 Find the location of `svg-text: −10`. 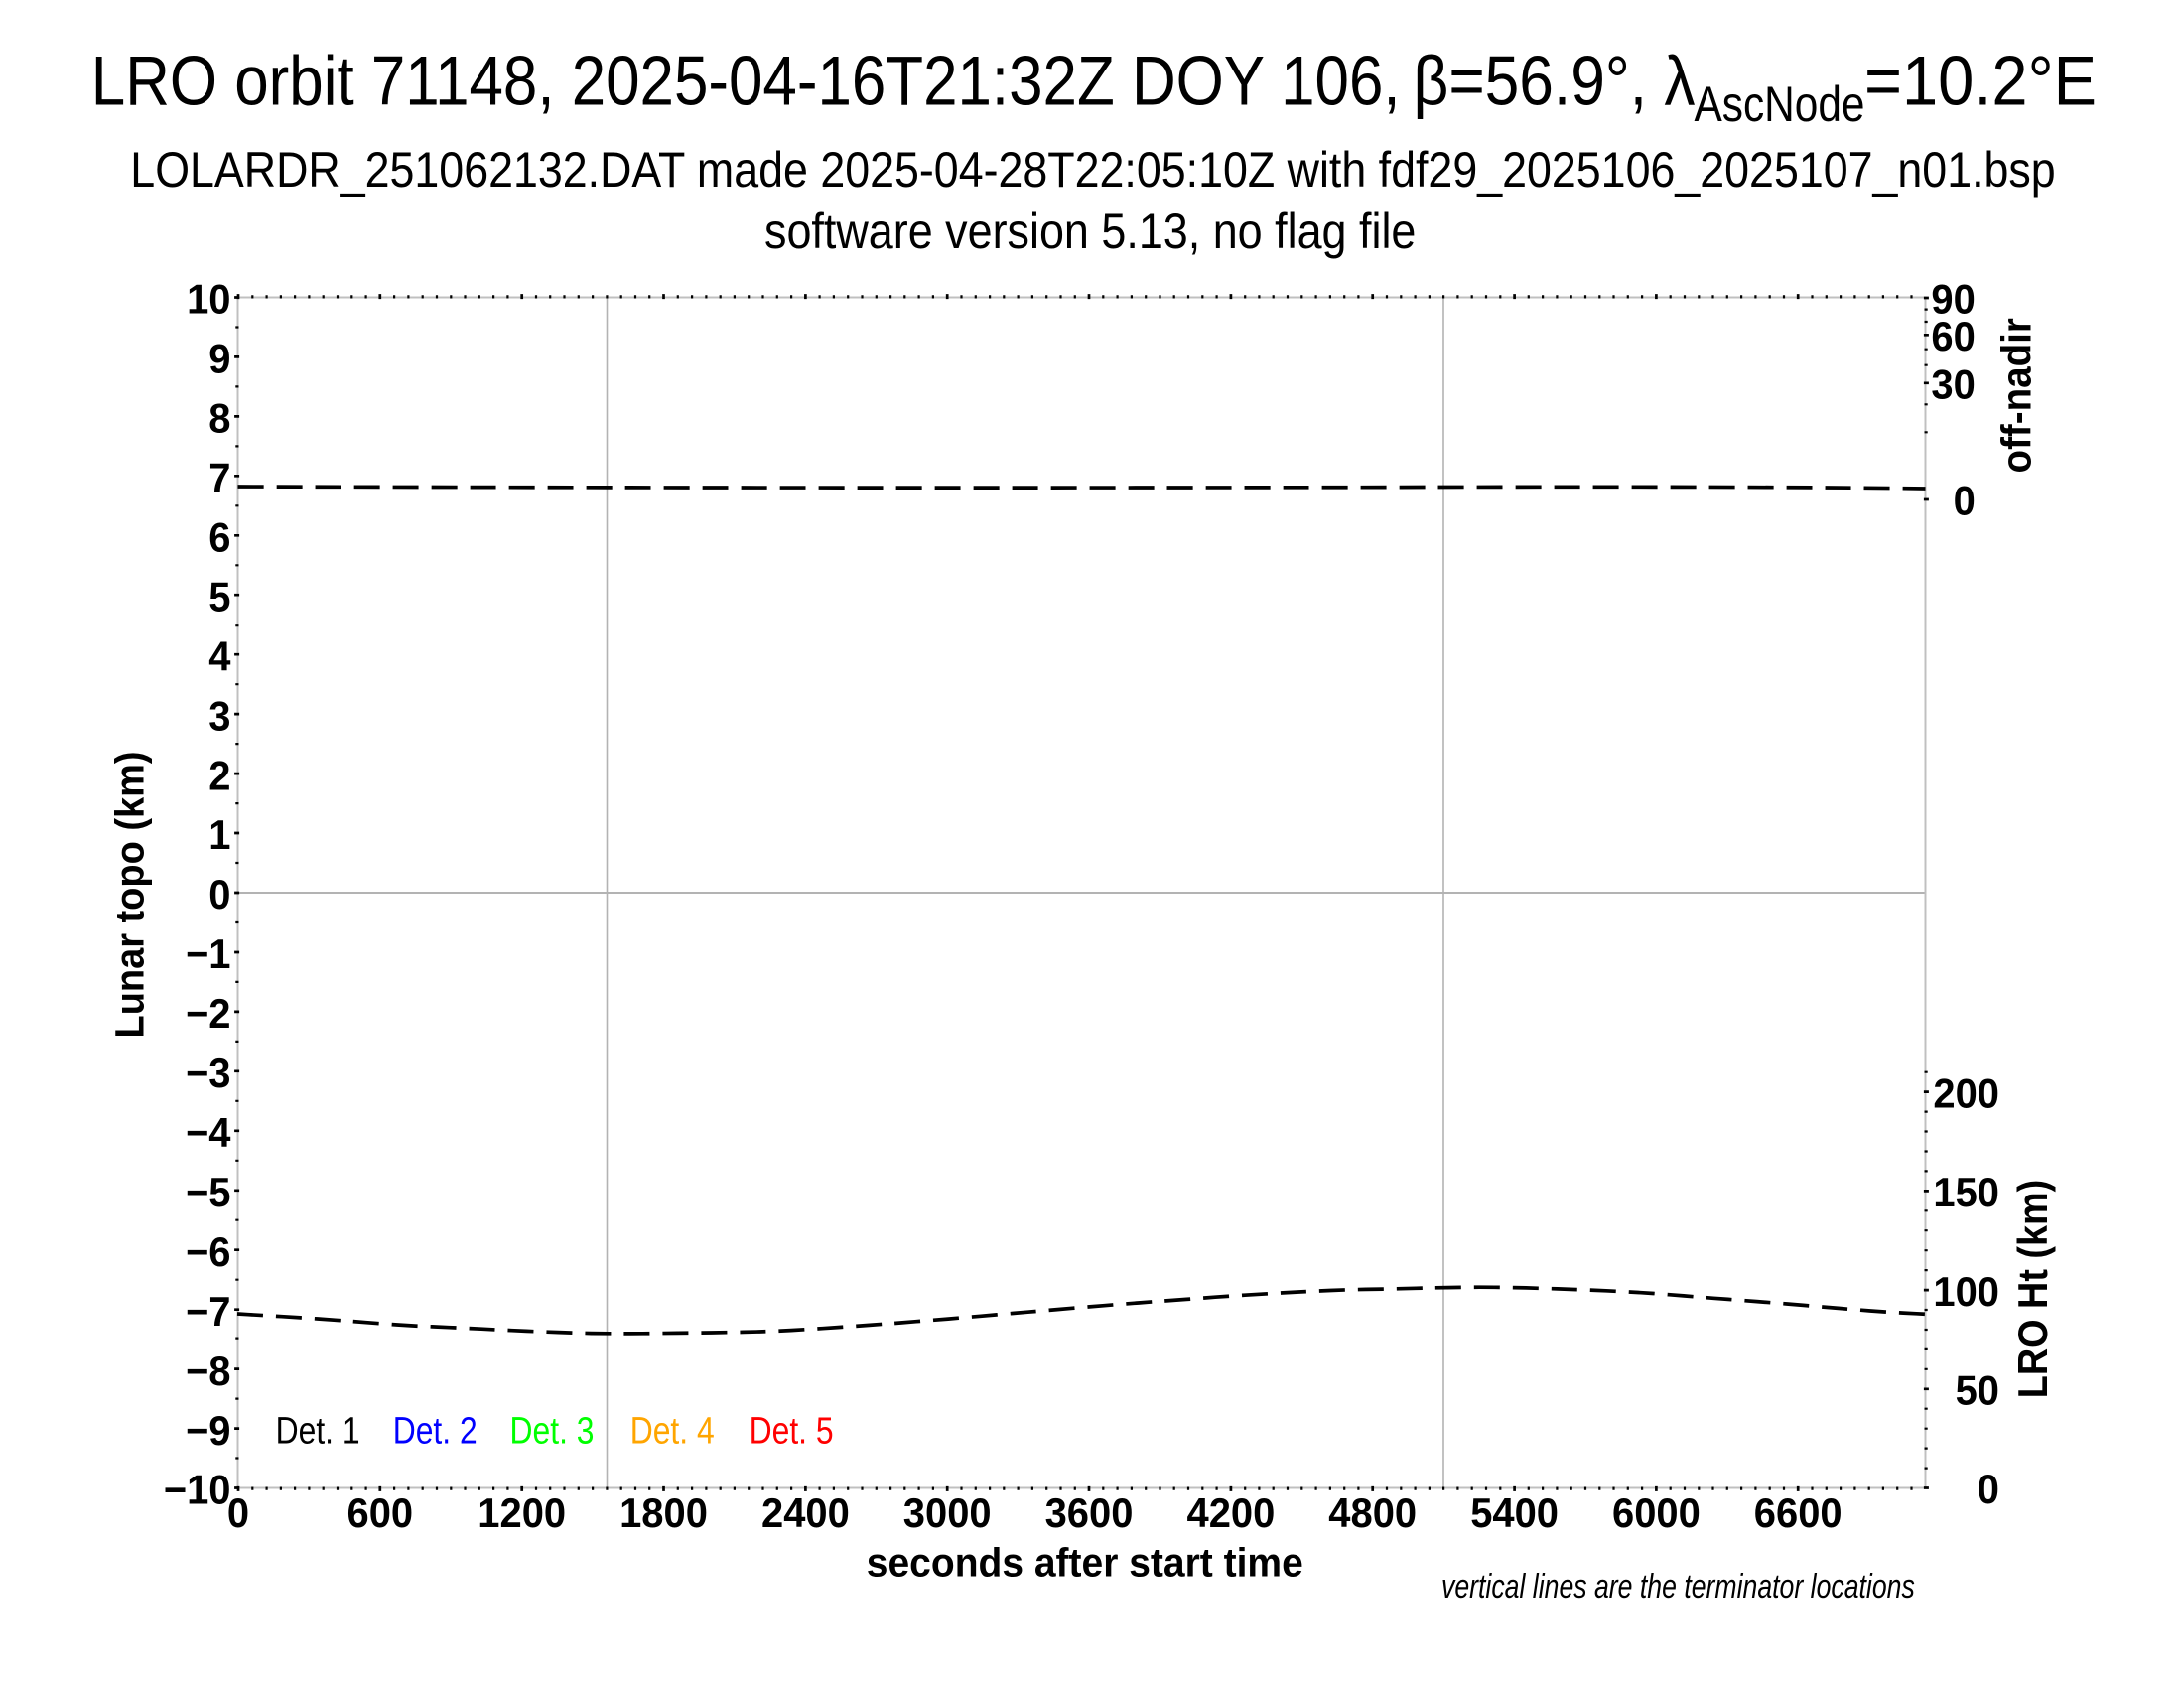

svg-text: −10 is located at coordinates (197, 1490).